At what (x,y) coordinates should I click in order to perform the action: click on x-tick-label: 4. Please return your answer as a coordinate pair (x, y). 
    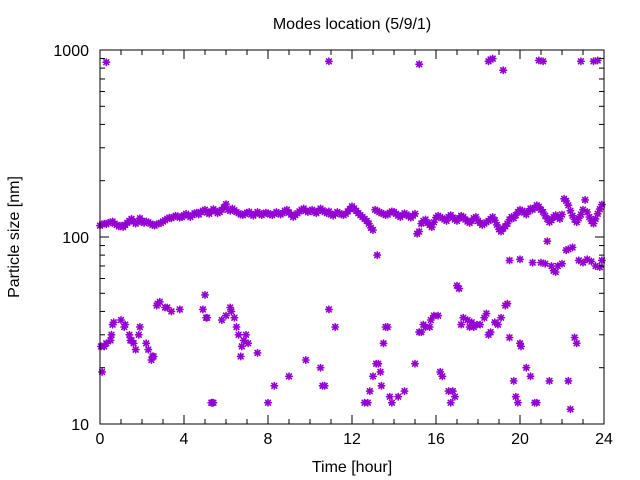
    Looking at the image, I should click on (184, 439).